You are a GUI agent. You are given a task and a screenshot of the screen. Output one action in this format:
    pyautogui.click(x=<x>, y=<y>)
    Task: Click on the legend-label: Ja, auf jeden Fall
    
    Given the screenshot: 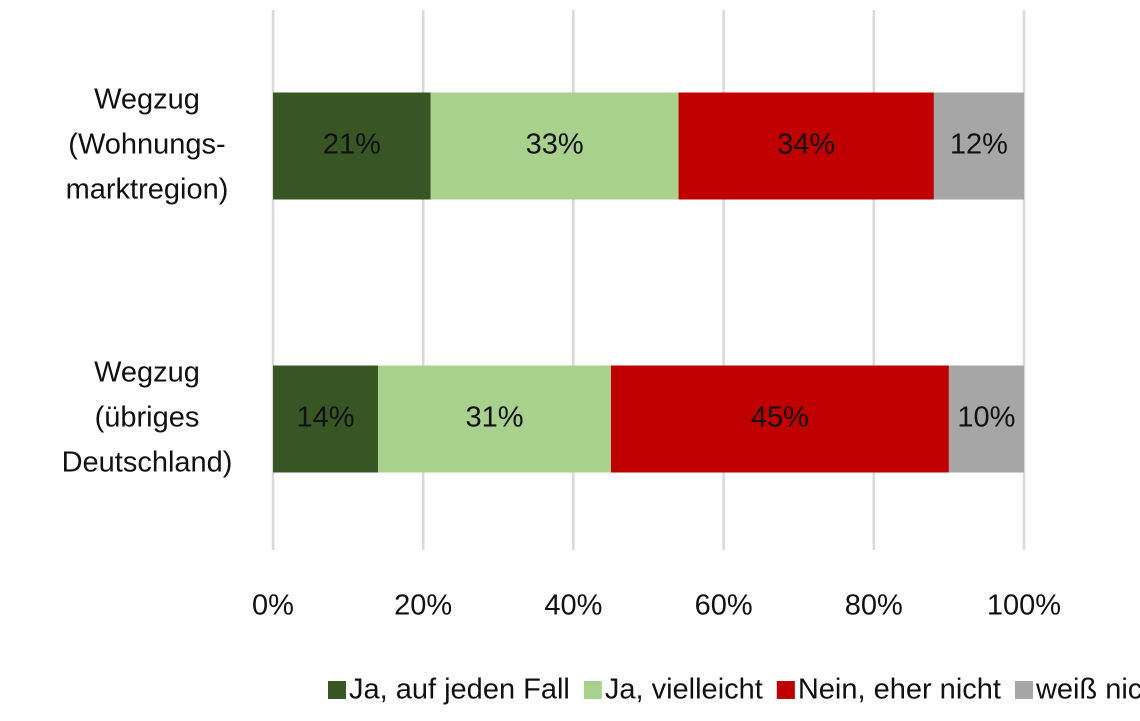 What is the action you would take?
    pyautogui.click(x=459, y=690)
    